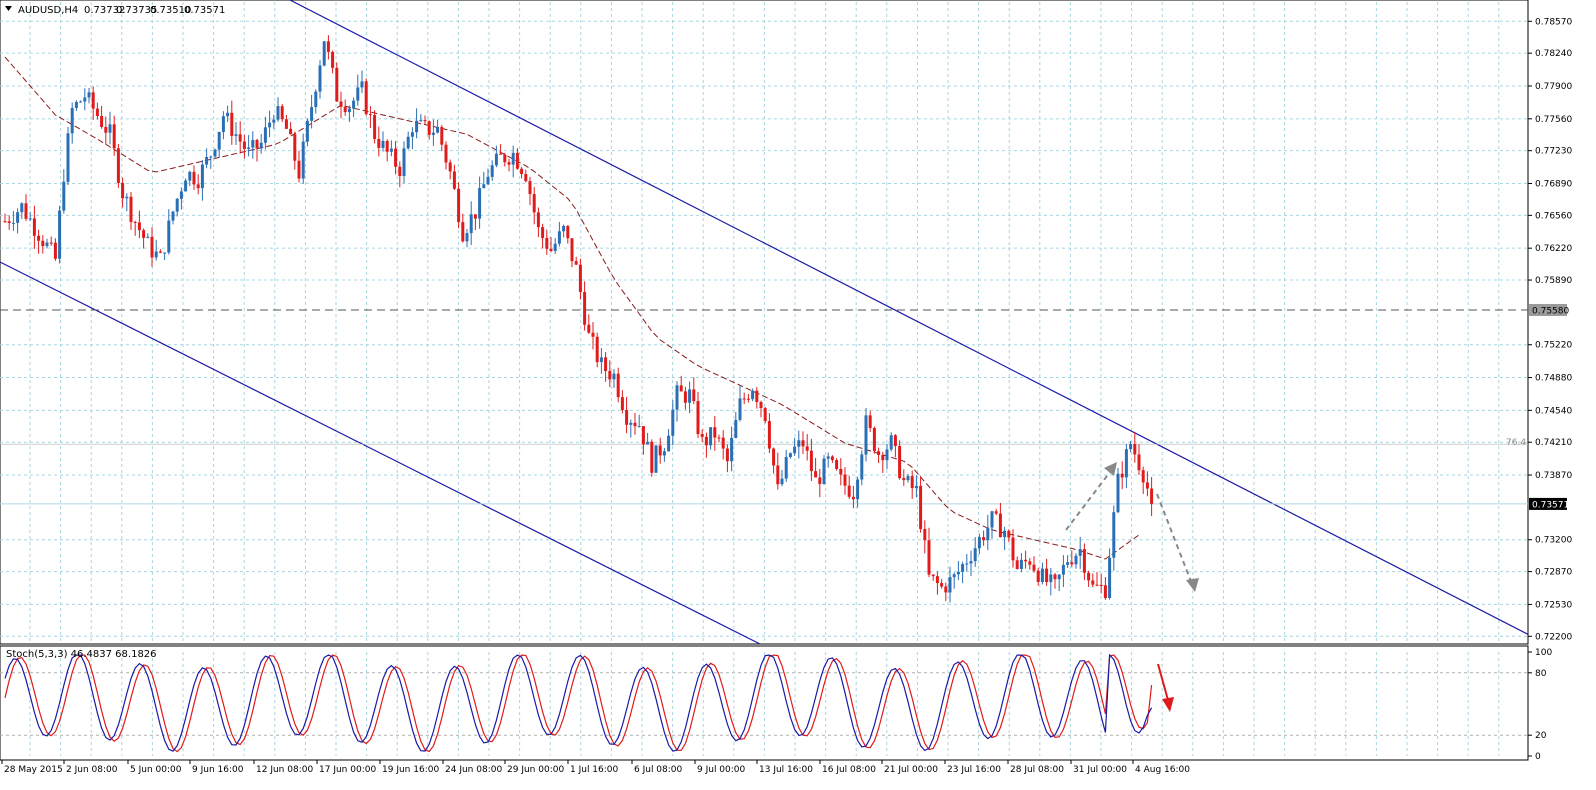 The height and width of the screenshot is (790, 1596). What do you see at coordinates (1553, 152) in the screenshot?
I see `price-tick-label: 0.77230` at bounding box center [1553, 152].